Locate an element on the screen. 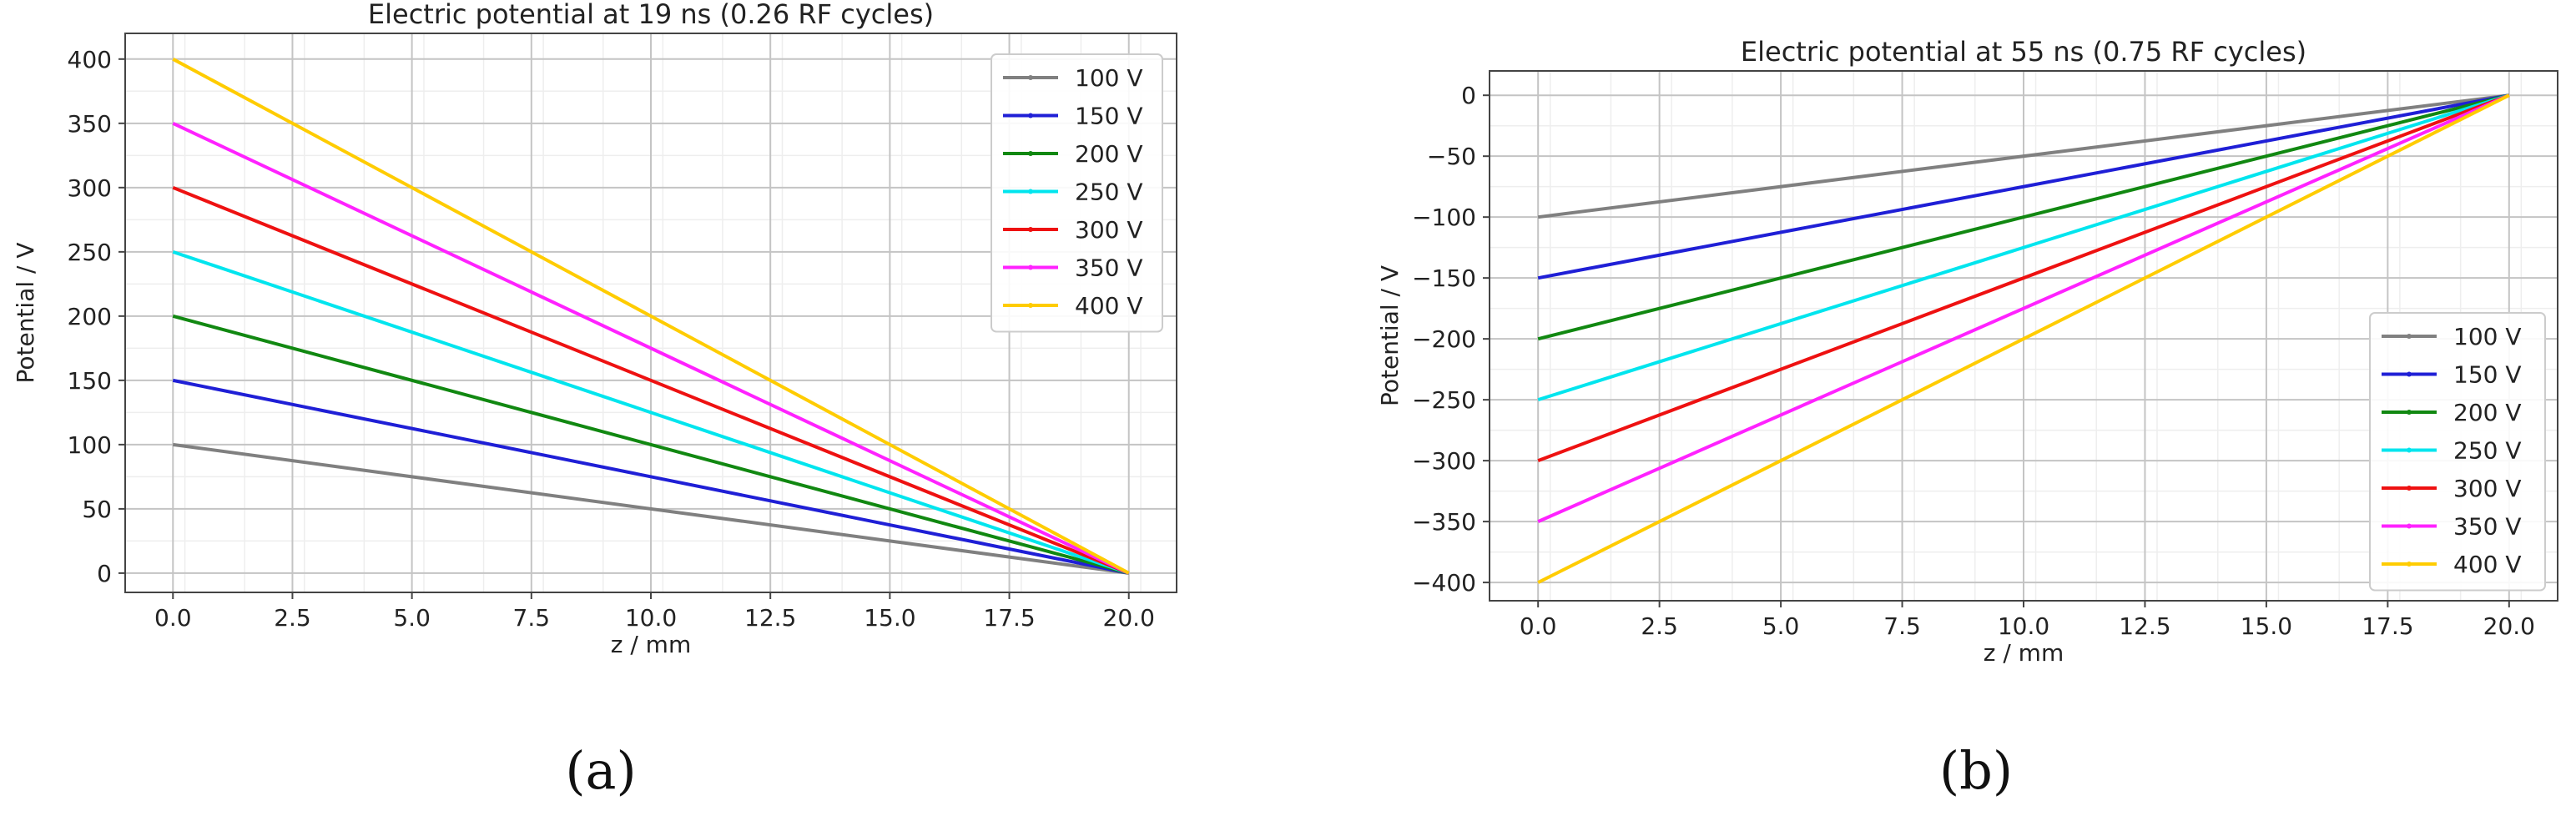  y-tick-label: −250 is located at coordinates (1444, 400).